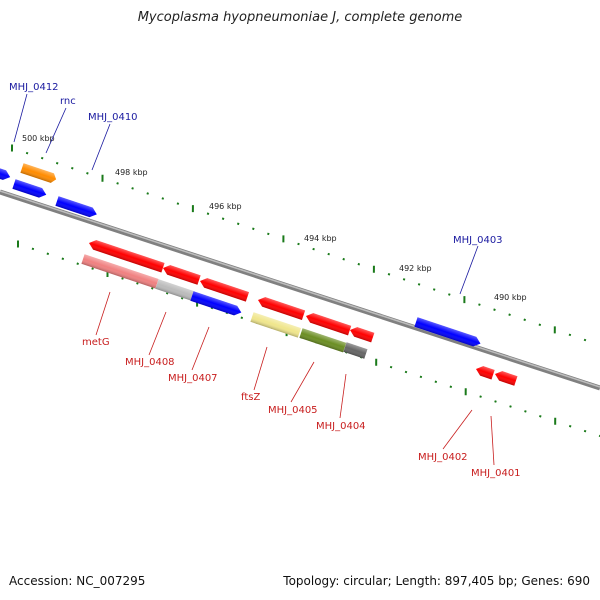 The image size is (600, 600). What do you see at coordinates (113, 117) in the screenshot?
I see `label-MHJ_0410: MHJ_0410` at bounding box center [113, 117].